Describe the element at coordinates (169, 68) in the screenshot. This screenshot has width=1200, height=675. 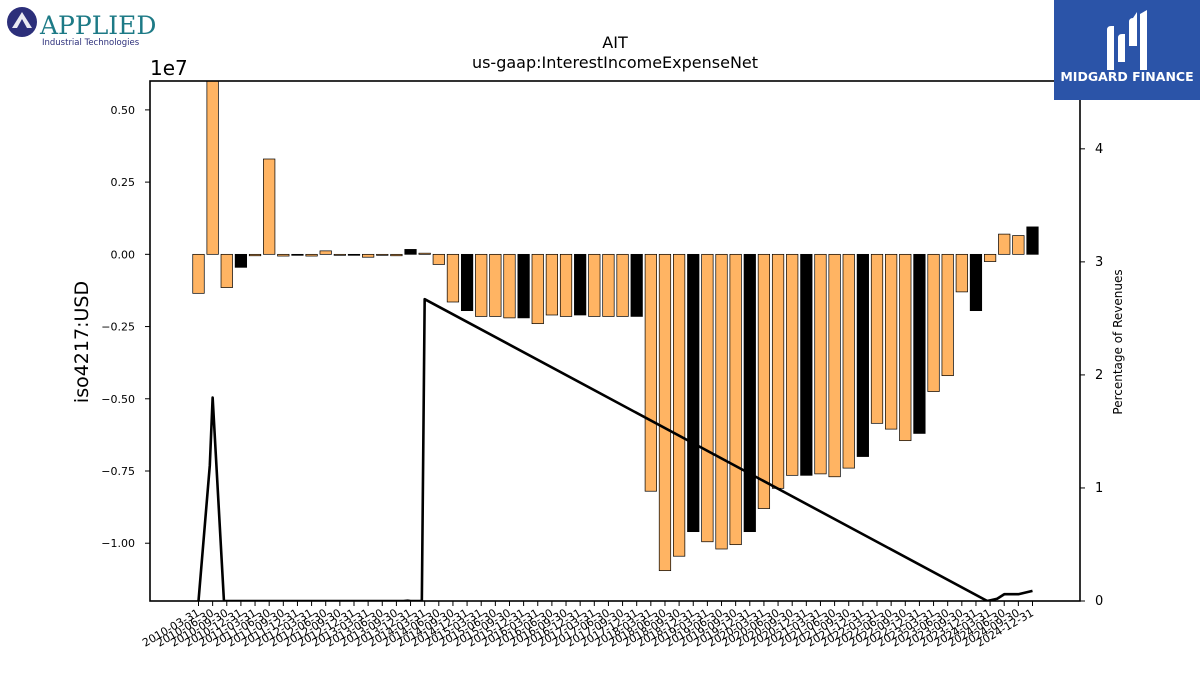
I see `y-multiplier-label: 1e7` at that location.